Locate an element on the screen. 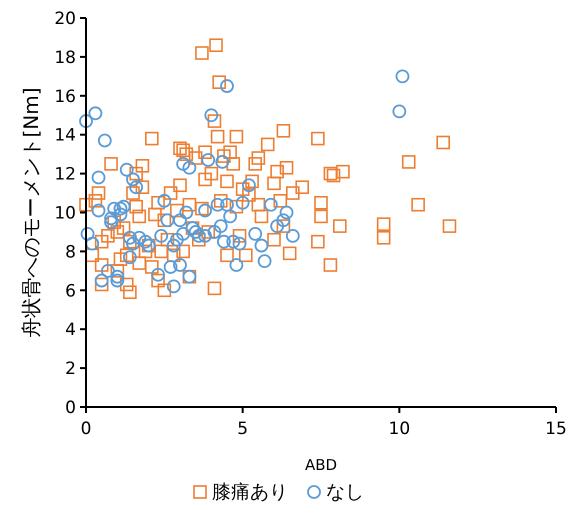  y-tick-label: 18 is located at coordinates (65, 58).